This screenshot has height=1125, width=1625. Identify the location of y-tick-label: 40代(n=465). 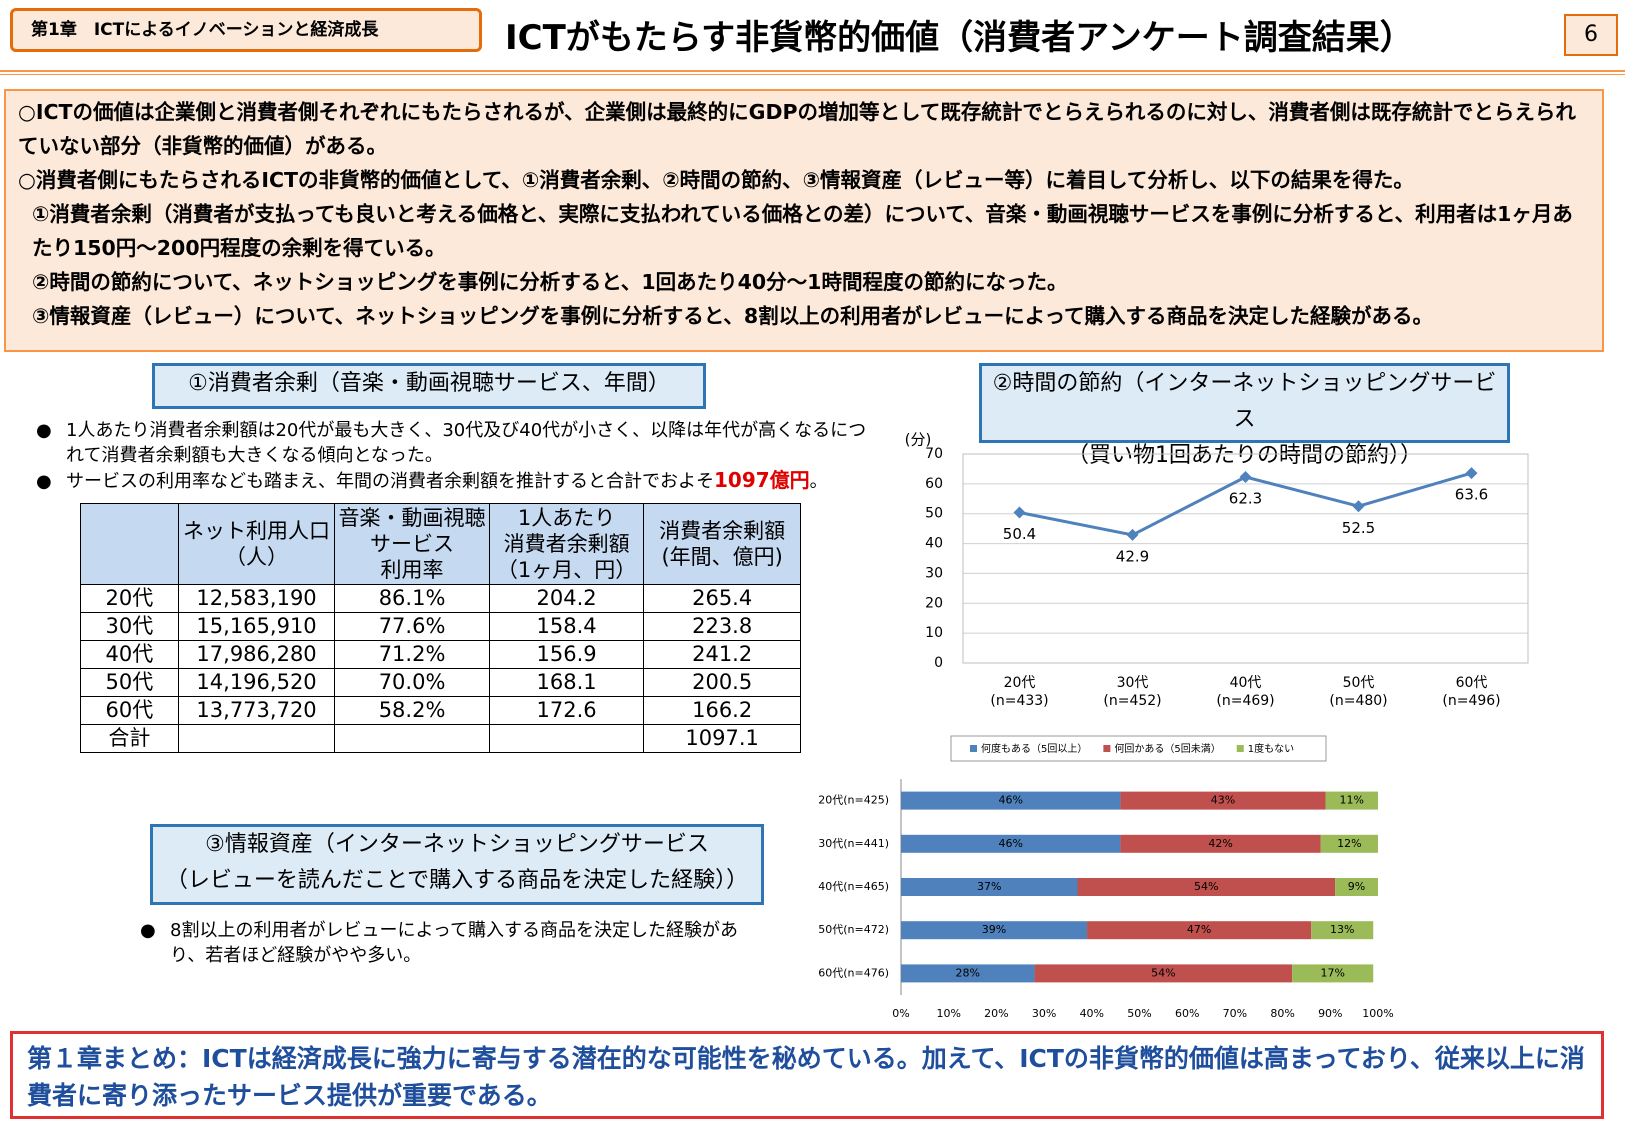
(853, 886).